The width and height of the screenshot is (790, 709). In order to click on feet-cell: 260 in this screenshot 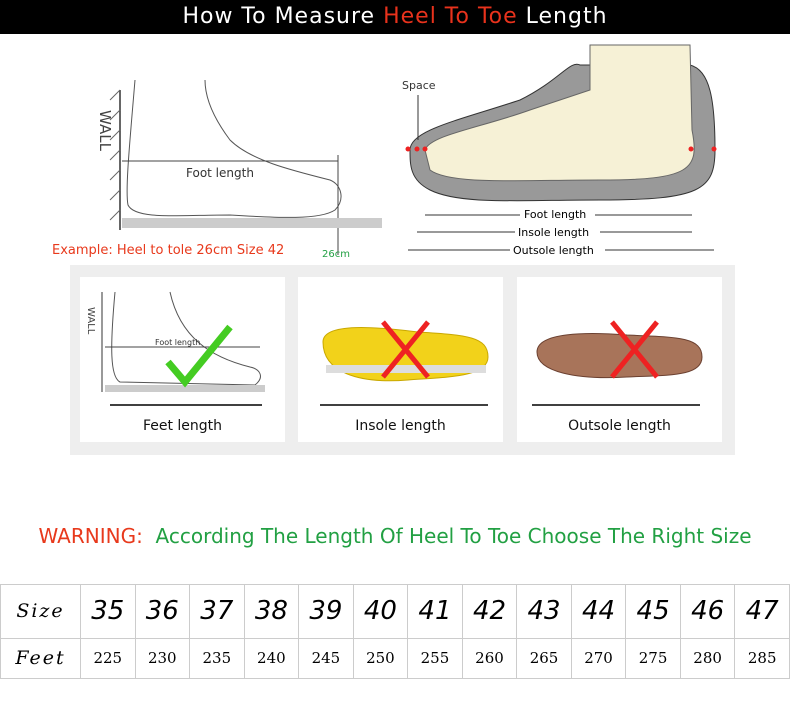, I will do `click(489, 658)`.